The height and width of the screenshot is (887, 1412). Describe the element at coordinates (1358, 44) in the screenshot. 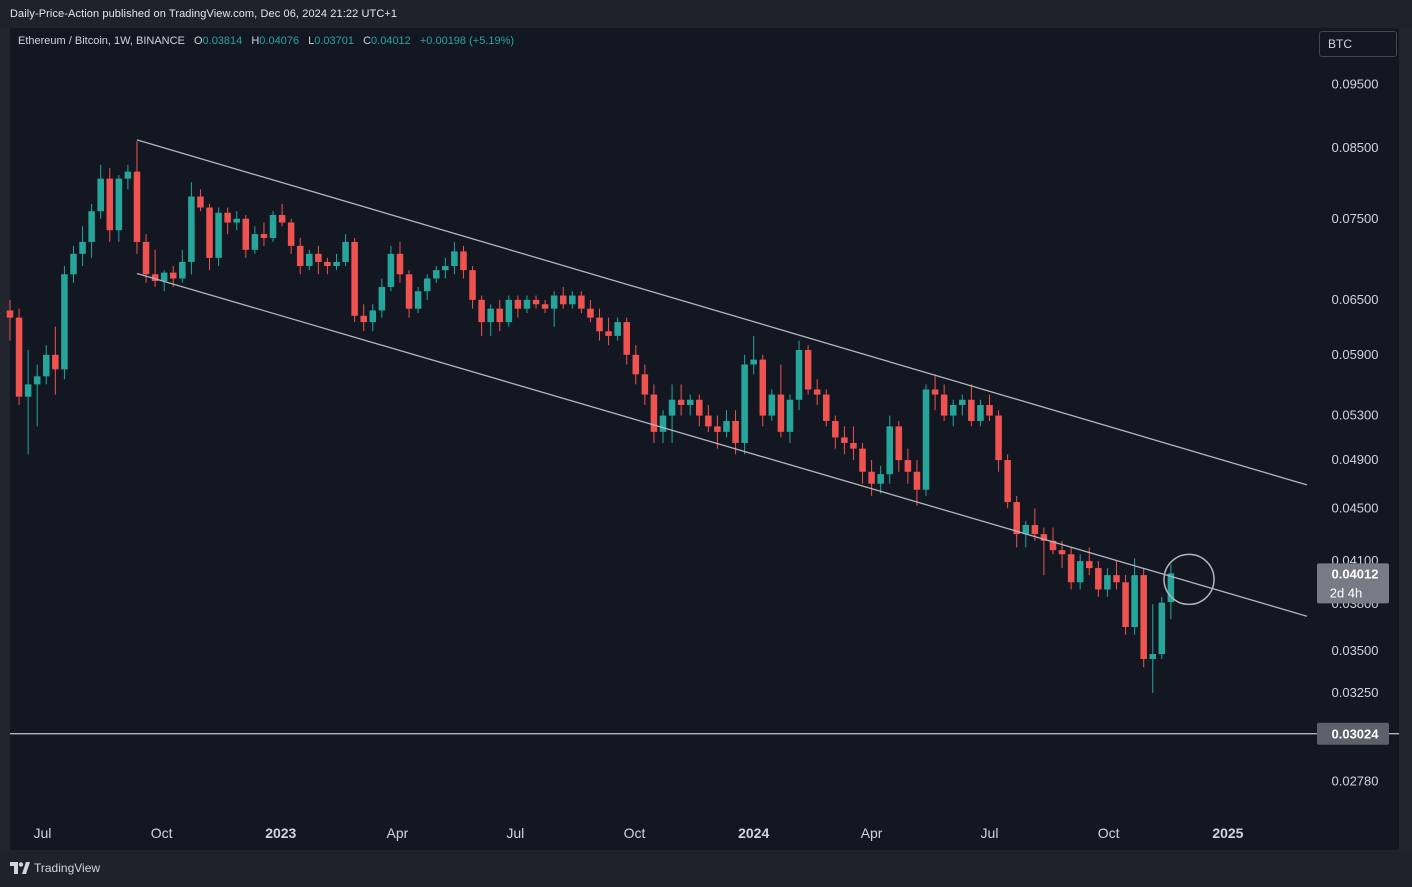

I see `currency-button: BTC` at that location.